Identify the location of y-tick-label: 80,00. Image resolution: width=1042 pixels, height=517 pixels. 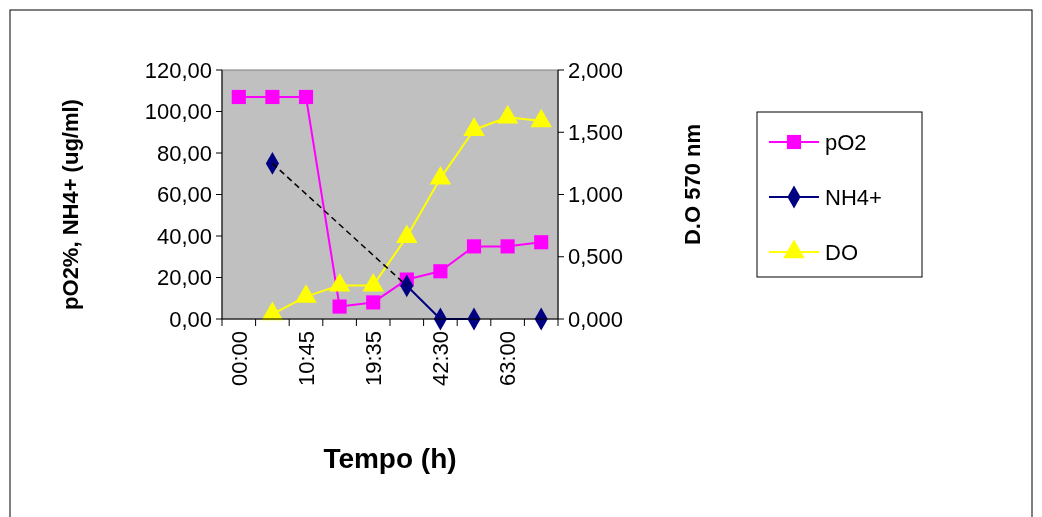
(184, 153).